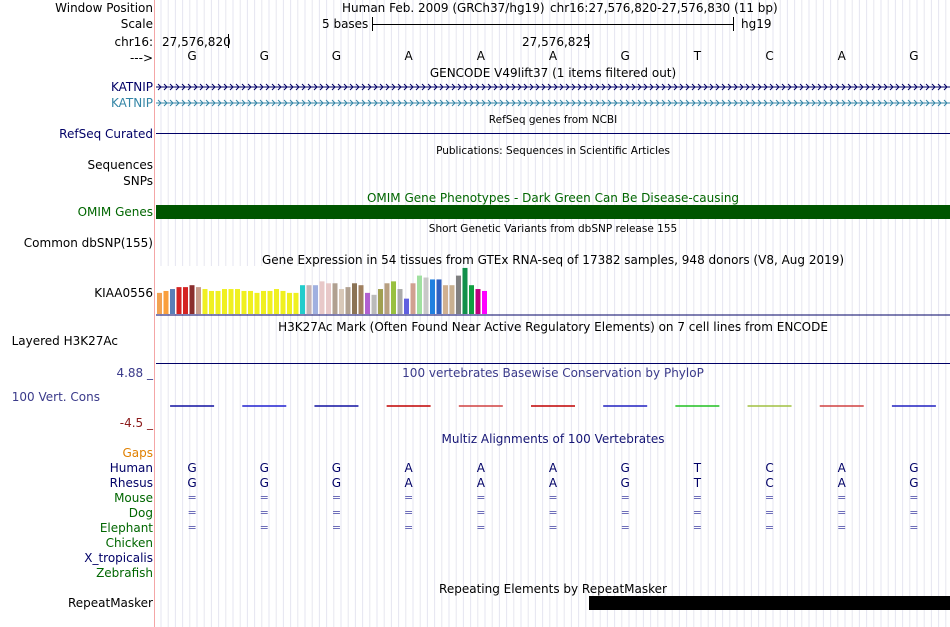 The image size is (950, 627). Describe the element at coordinates (553, 406) in the screenshot. I see `phylop-signal` at that location.